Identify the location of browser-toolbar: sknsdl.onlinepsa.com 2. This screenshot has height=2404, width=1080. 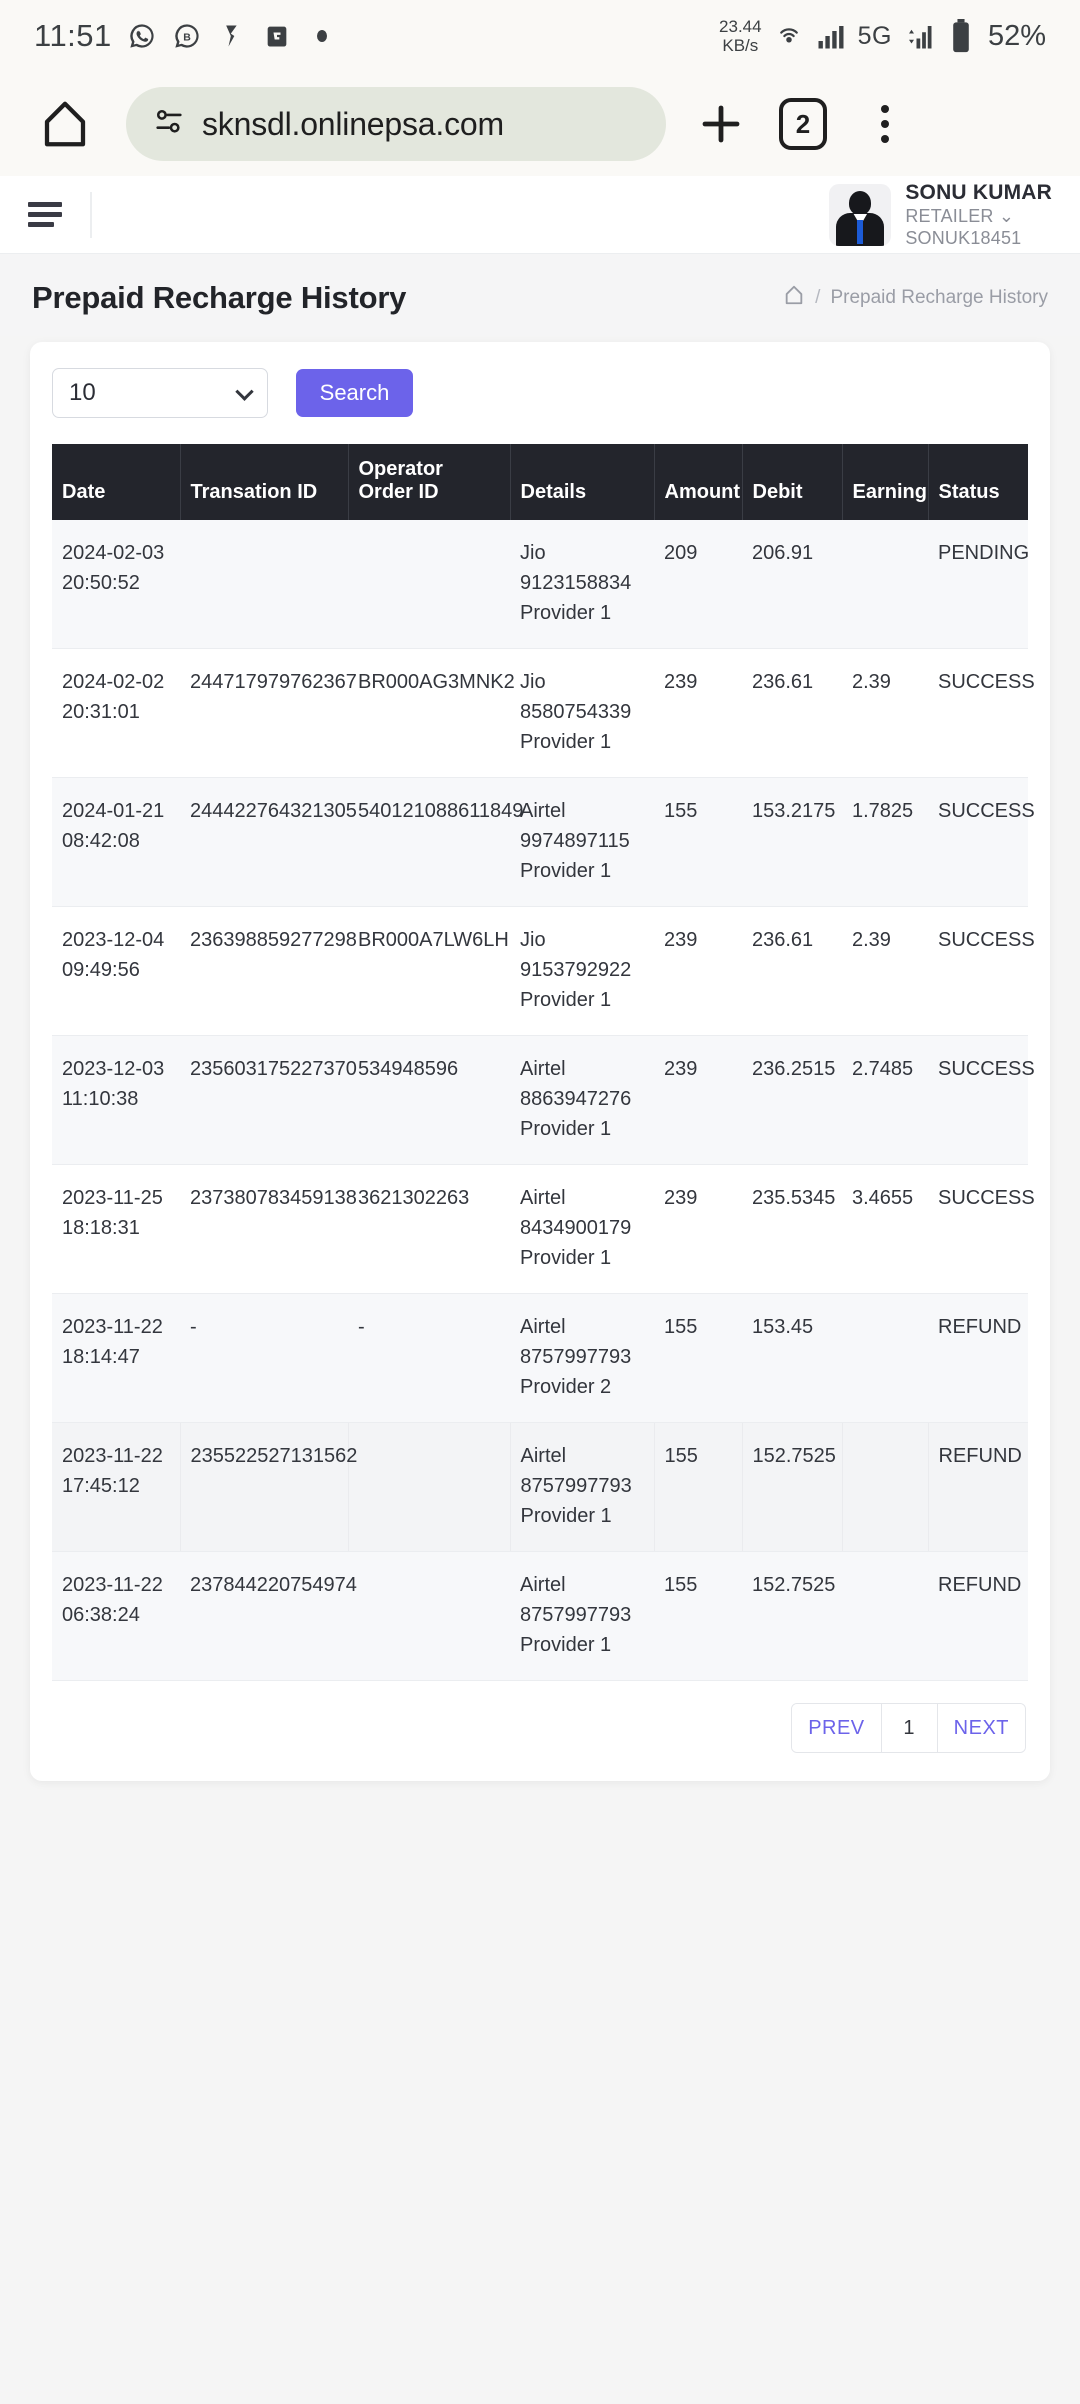
(540, 124).